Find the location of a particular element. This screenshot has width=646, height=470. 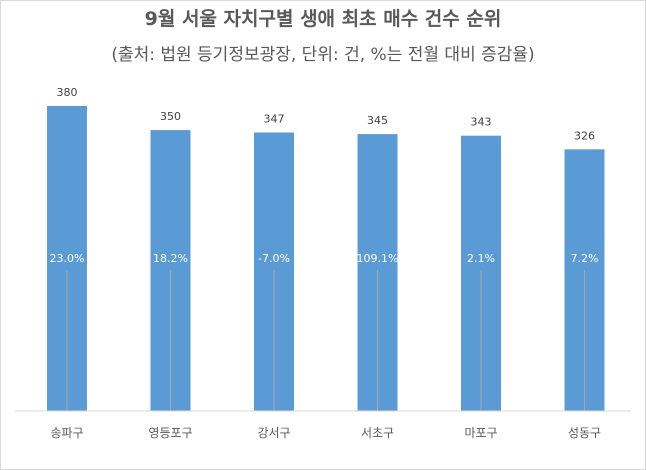

value-label: 345 is located at coordinates (377, 120).